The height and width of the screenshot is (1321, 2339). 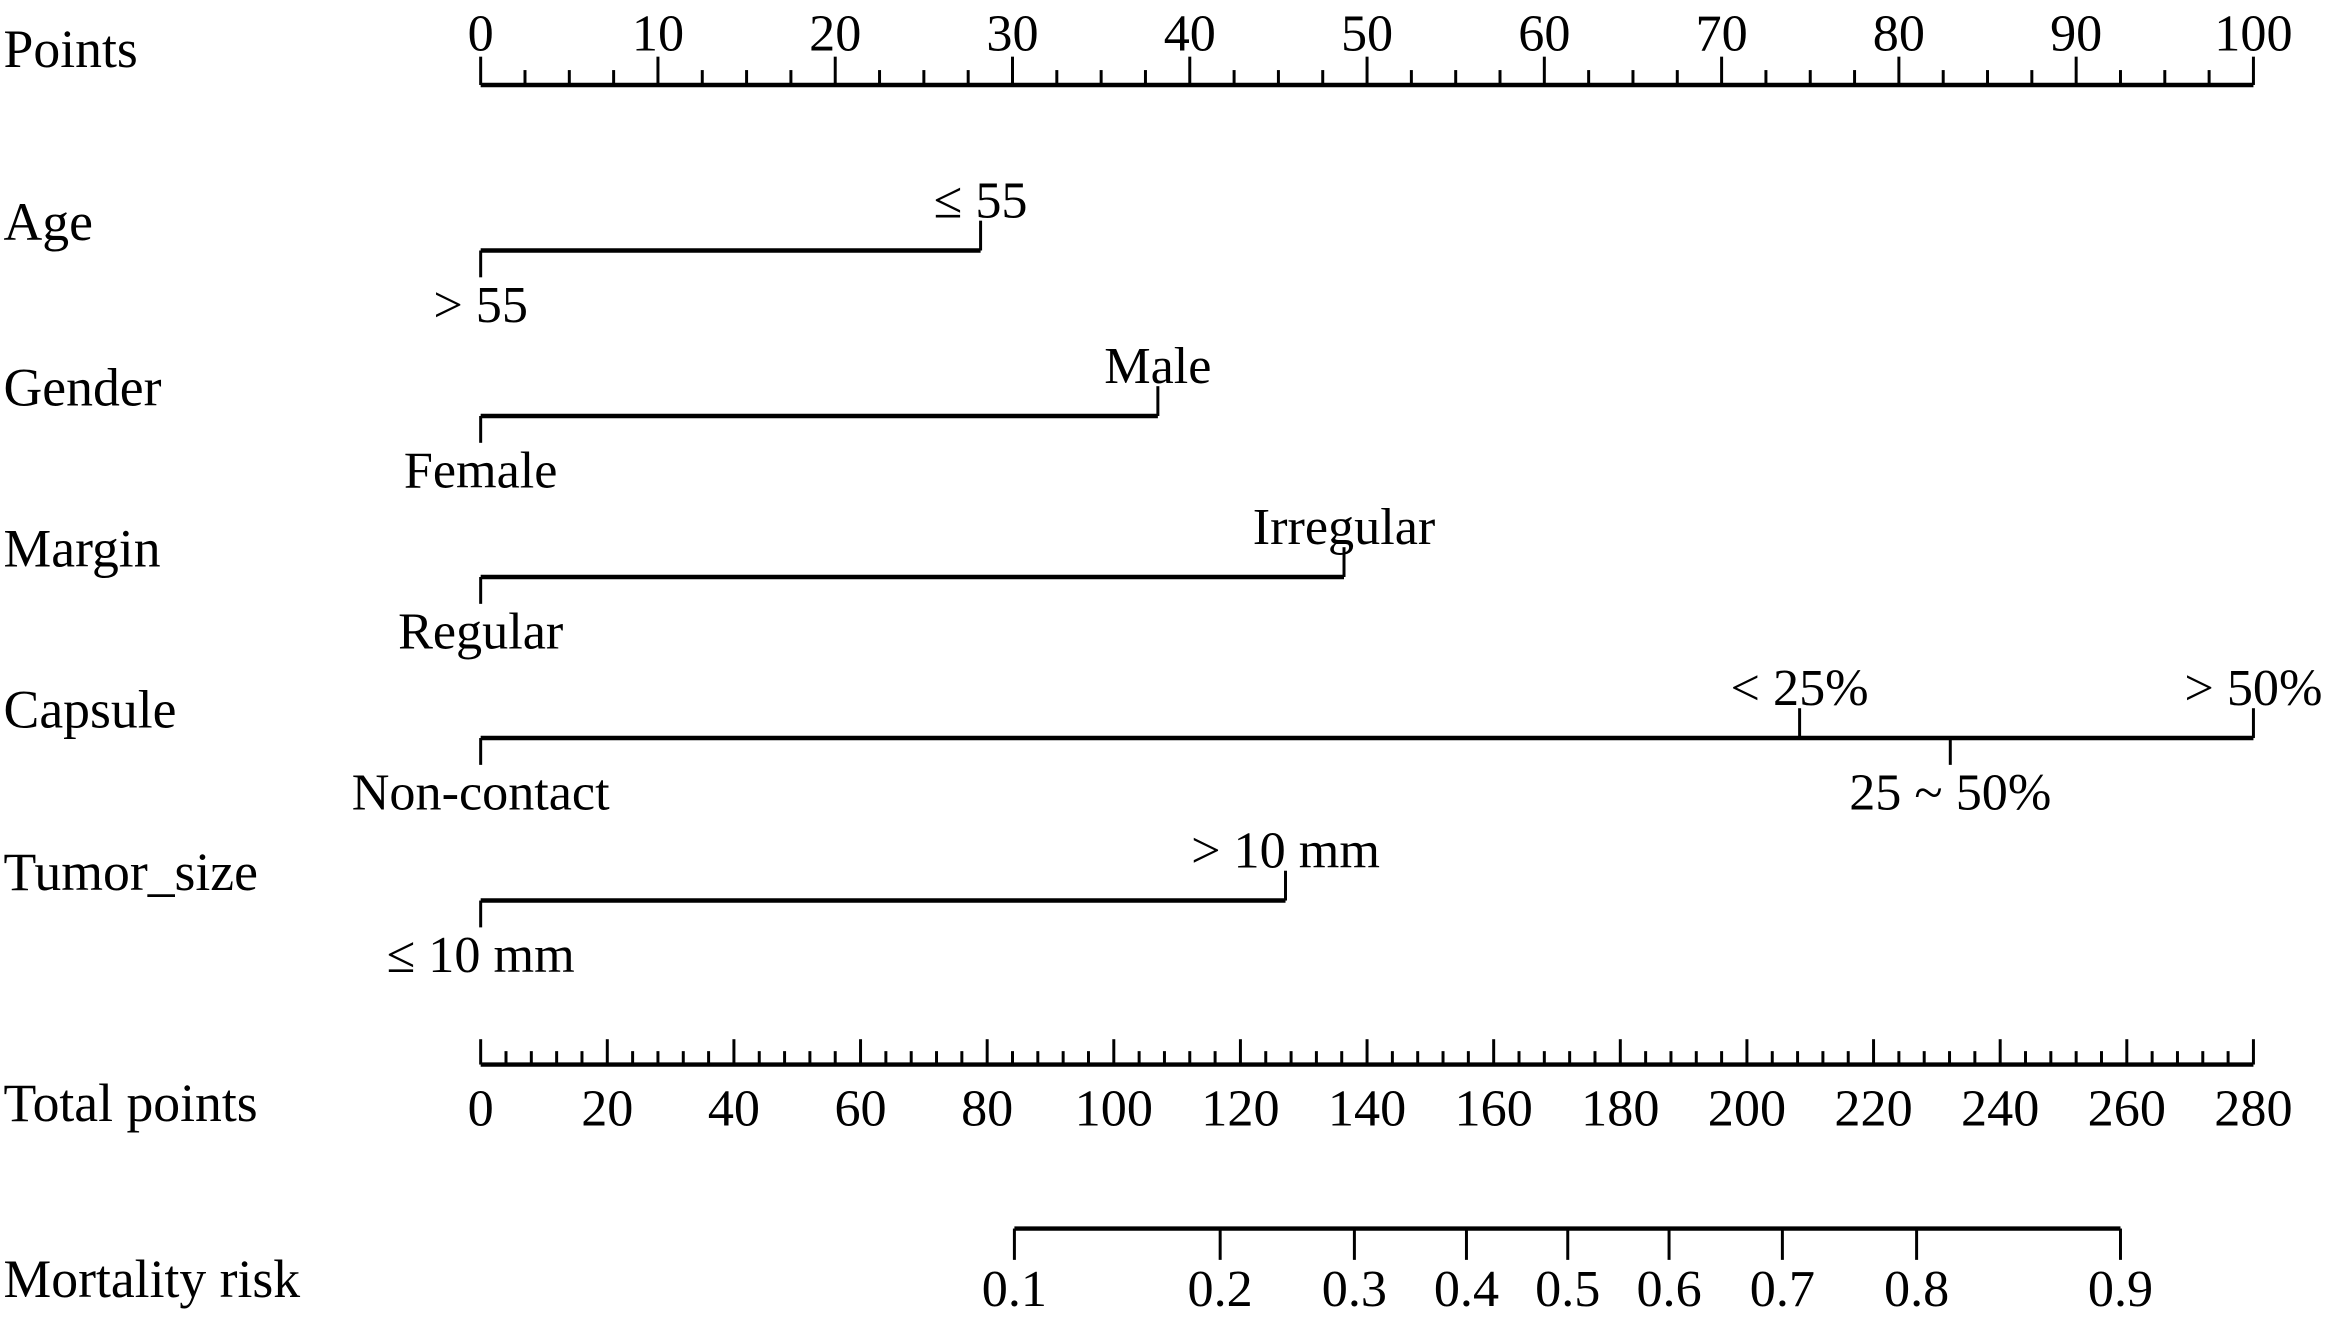 I want to click on total-points-tick-label: 80, so click(x=987, y=1109).